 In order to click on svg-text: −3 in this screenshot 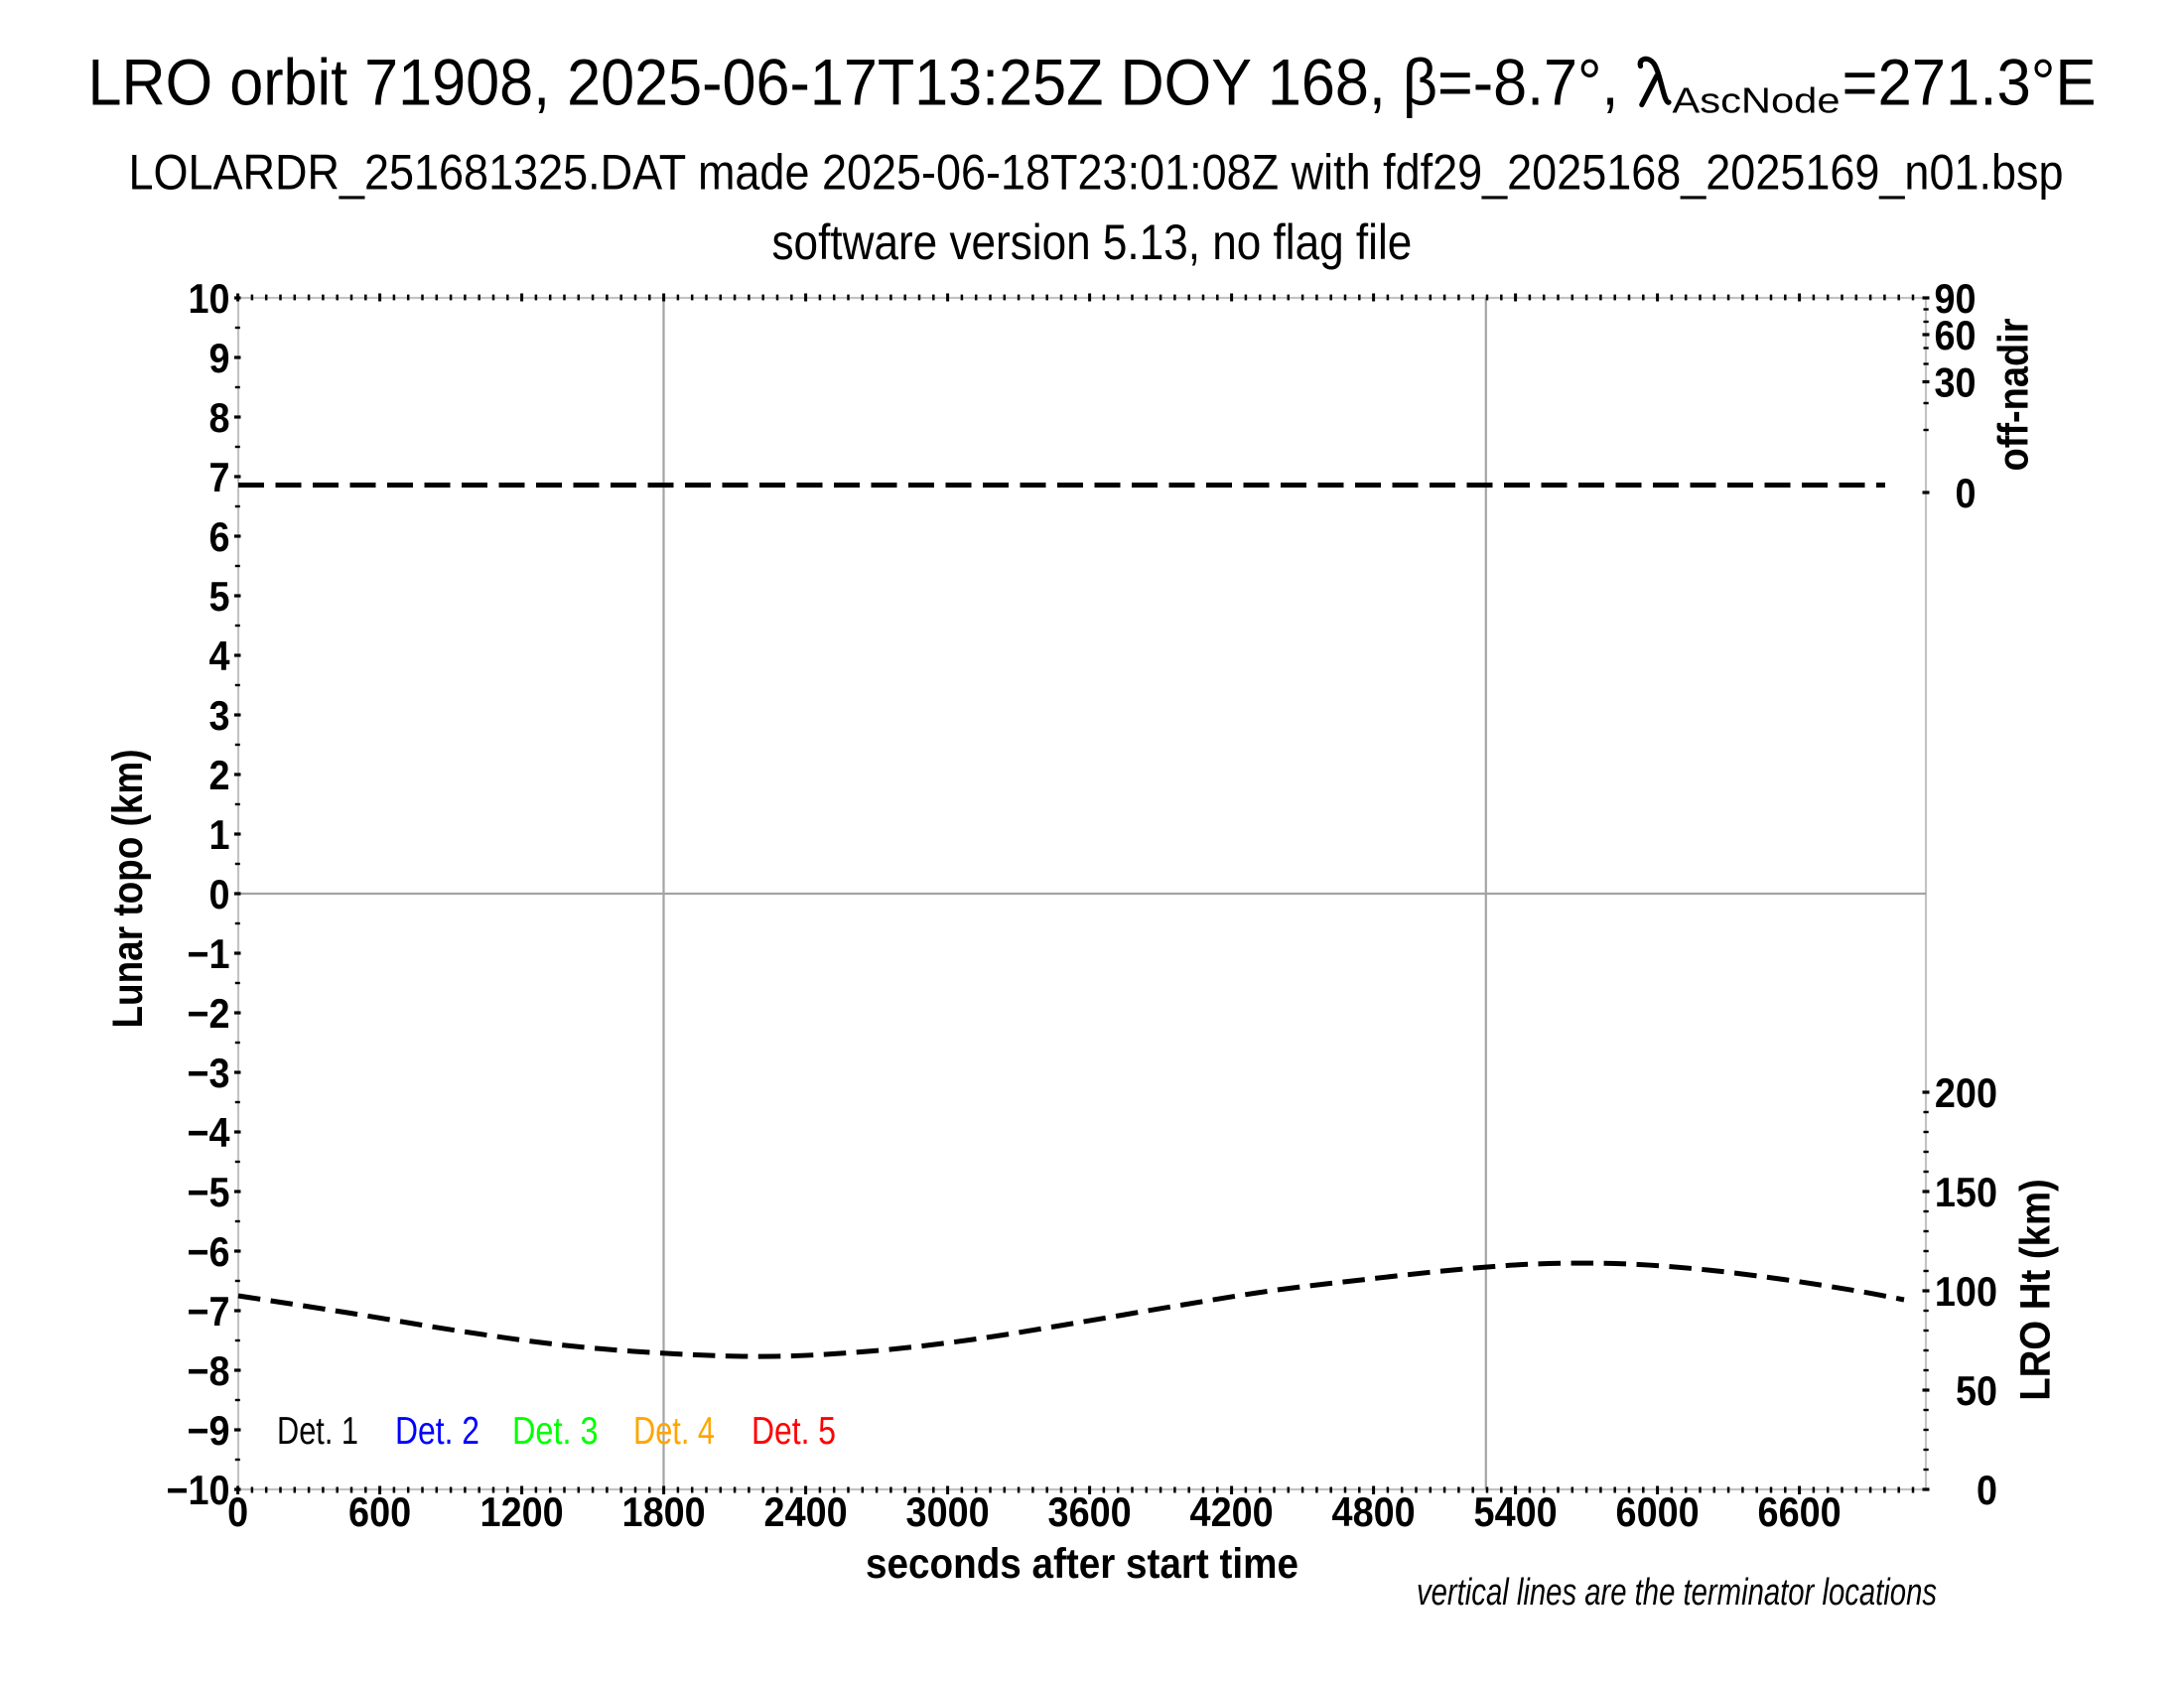, I will do `click(208, 1073)`.